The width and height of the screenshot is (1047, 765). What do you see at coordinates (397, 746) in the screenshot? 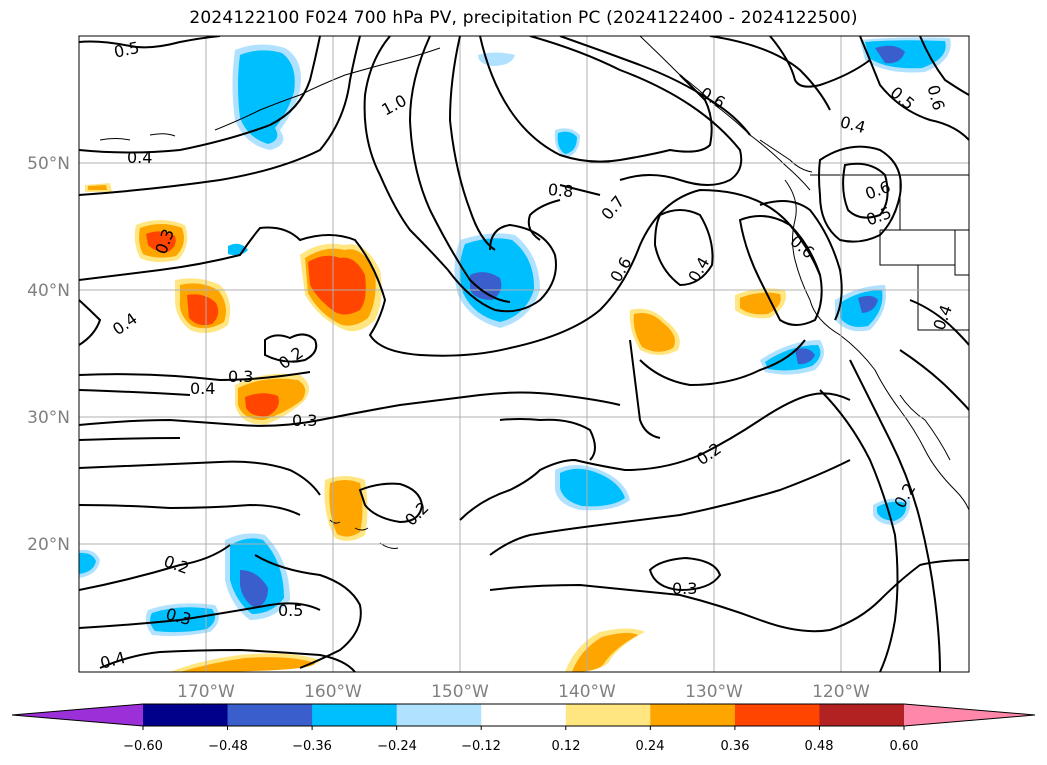
I see `colorbar-tick: −0.24` at bounding box center [397, 746].